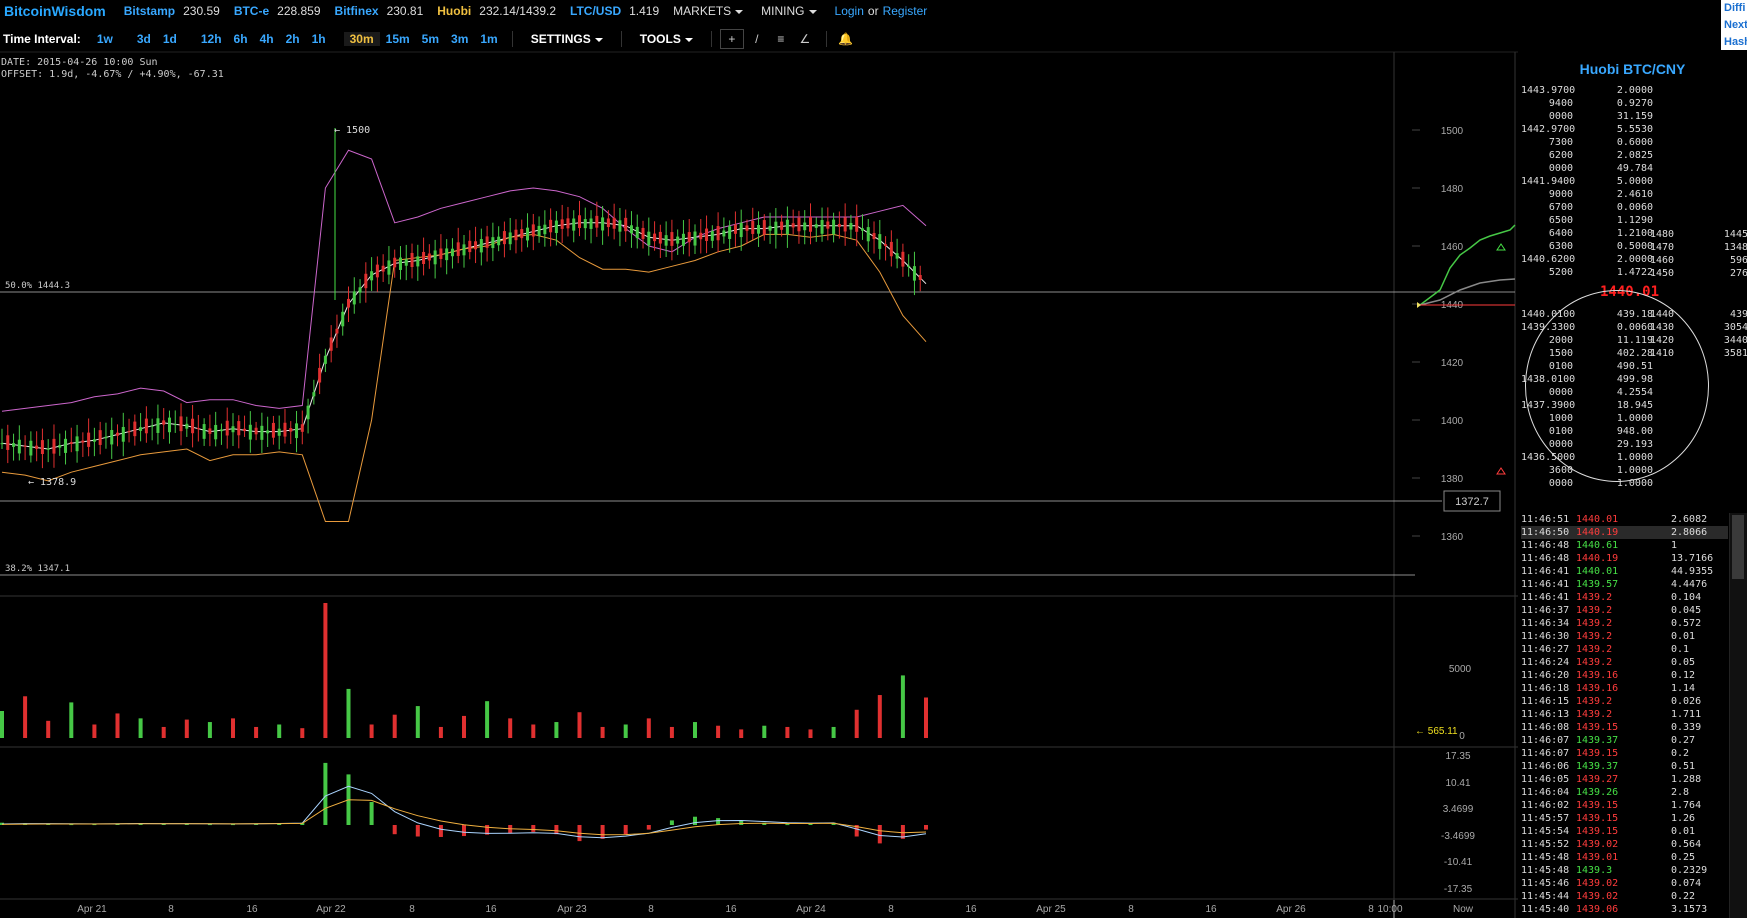 The width and height of the screenshot is (1747, 918). I want to click on interval-2h: 2h, so click(292, 39).